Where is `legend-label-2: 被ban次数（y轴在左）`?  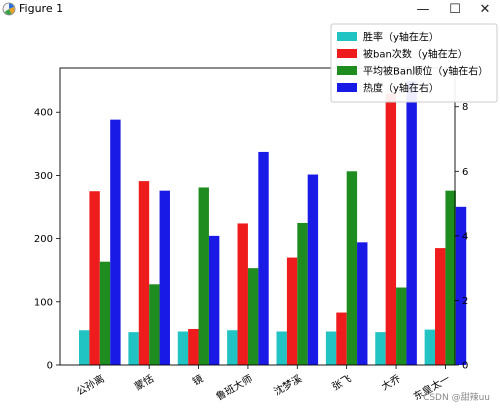
legend-label-2: 被ban次数（y轴在左） is located at coordinates (415, 54).